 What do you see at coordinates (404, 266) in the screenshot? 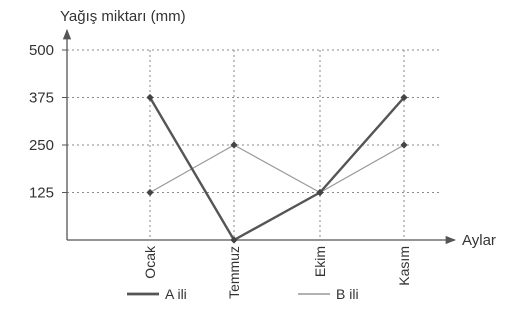
I see `x-tick-label-3: Kasım` at bounding box center [404, 266].